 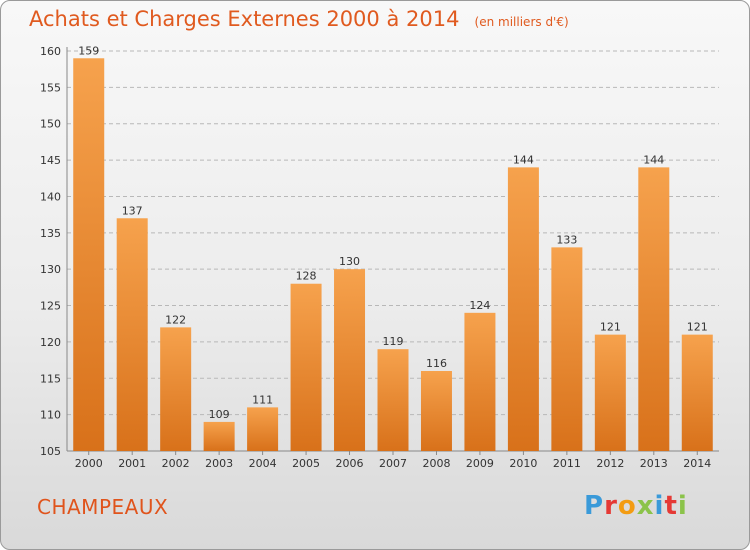 What do you see at coordinates (50, 124) in the screenshot?
I see `y-tick-label: 150` at bounding box center [50, 124].